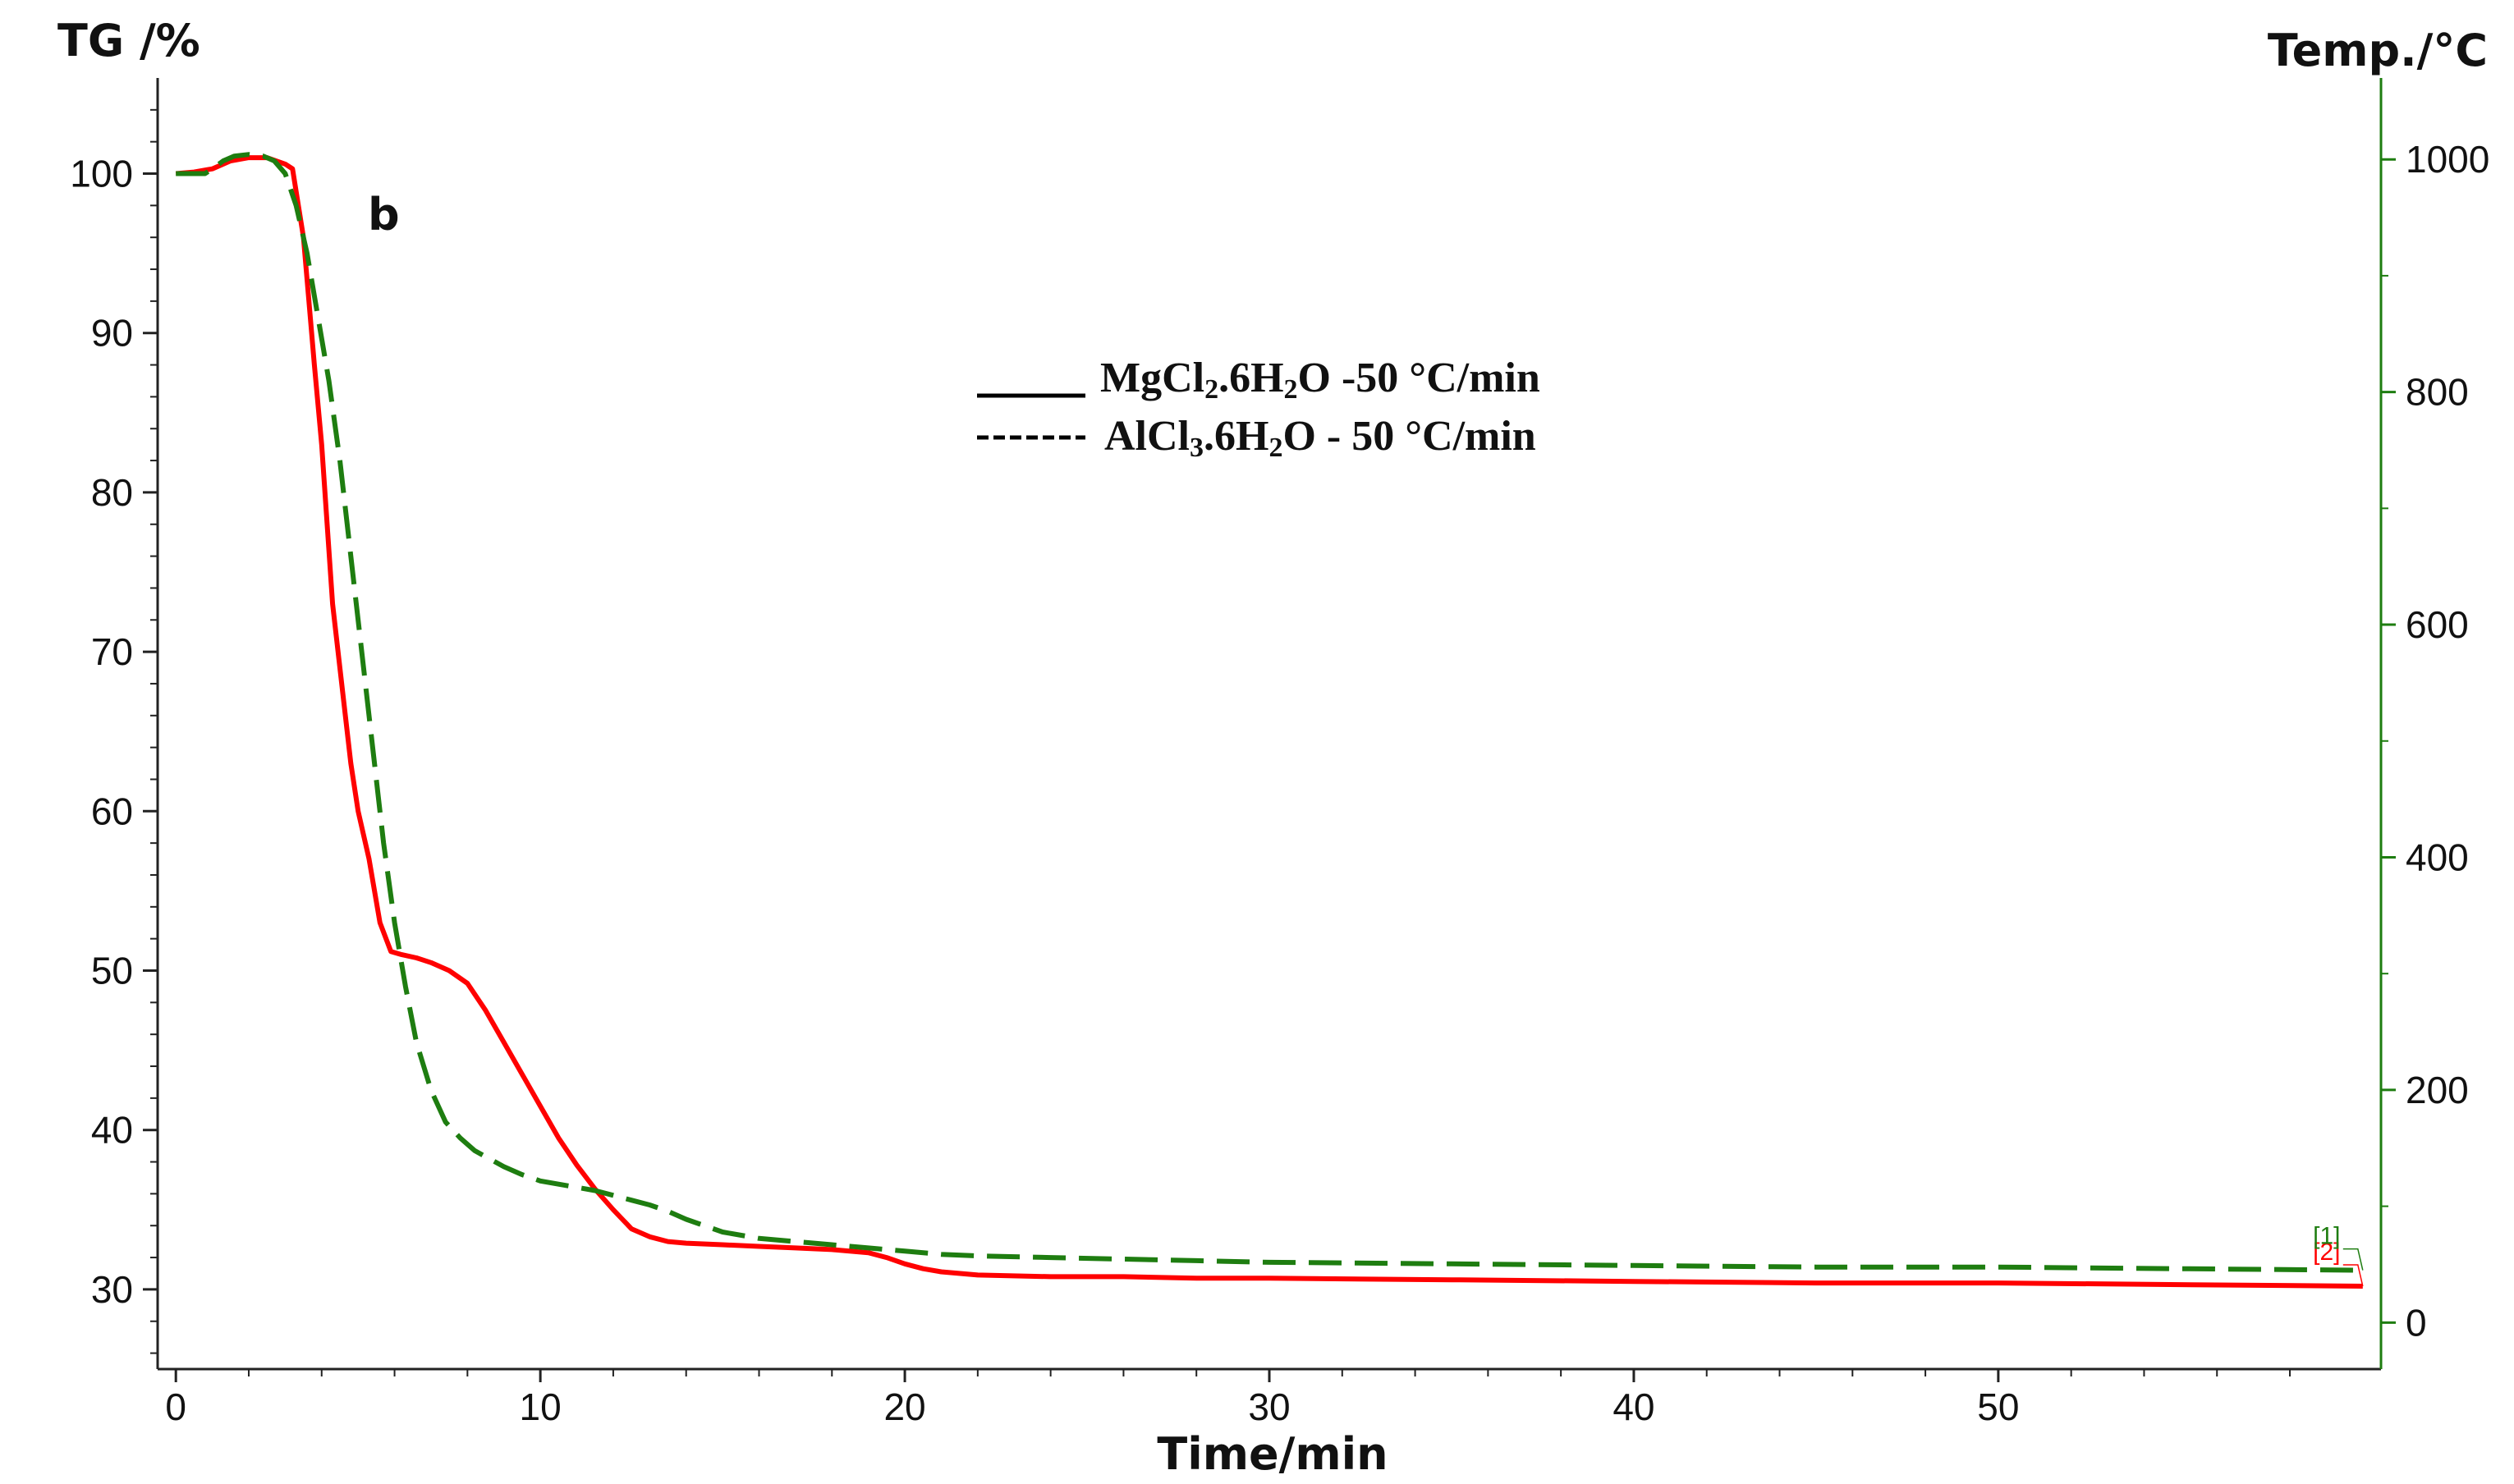 The height and width of the screenshot is (1484, 2514). I want to click on x-tick-label: 20, so click(904, 1407).